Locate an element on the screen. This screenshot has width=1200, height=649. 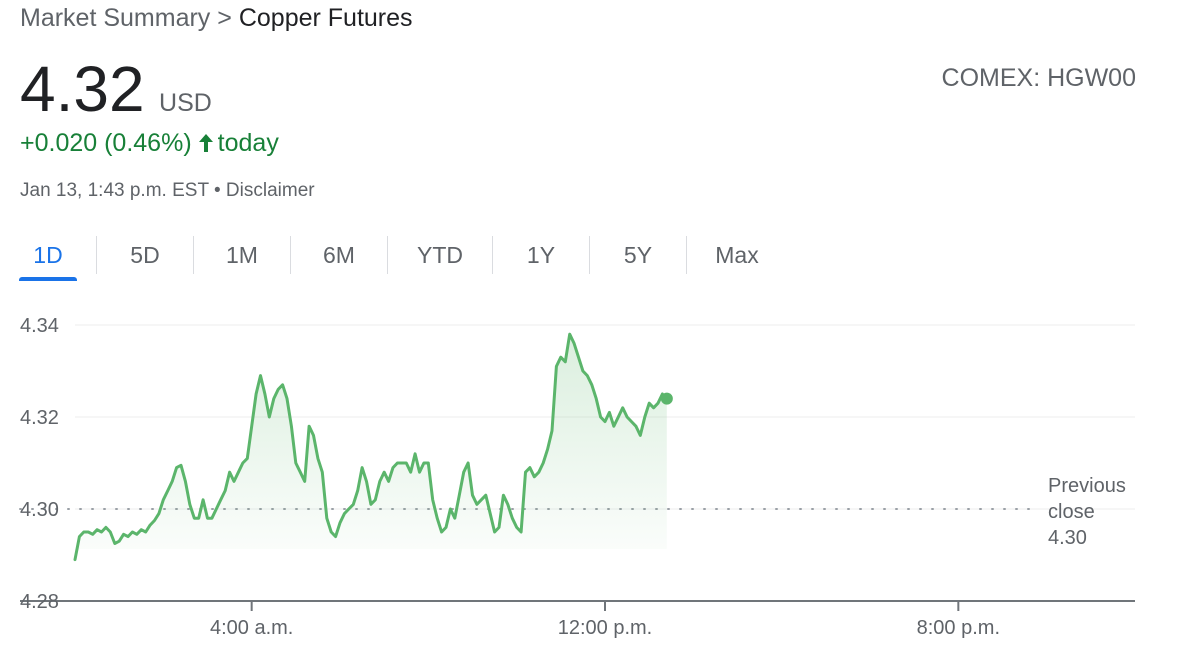
change-value: +0.020 (0.46%) is located at coordinates (106, 143).